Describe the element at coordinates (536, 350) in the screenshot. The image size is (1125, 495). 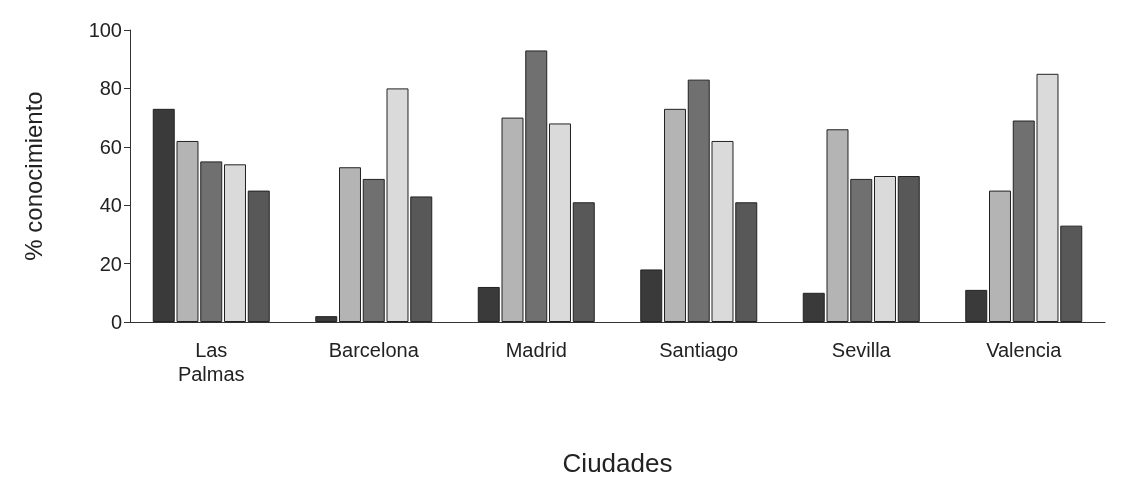
I see `x-tick-label: Madrid` at that location.